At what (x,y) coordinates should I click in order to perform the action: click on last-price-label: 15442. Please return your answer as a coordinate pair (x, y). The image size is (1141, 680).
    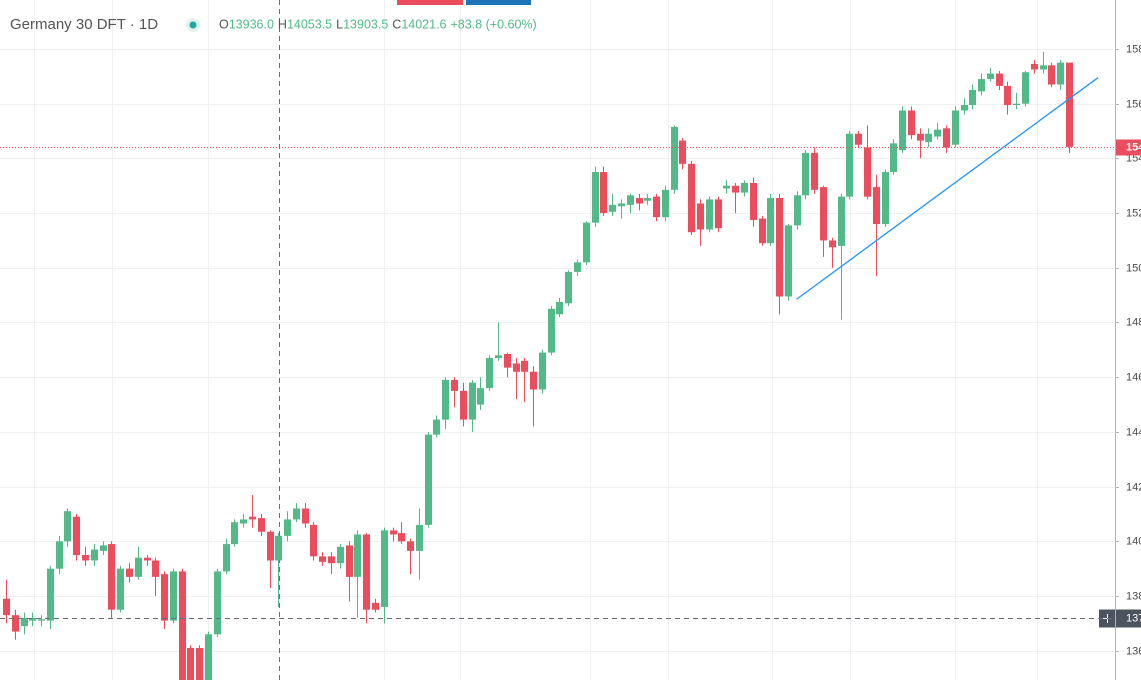
    Looking at the image, I should click on (1133, 147).